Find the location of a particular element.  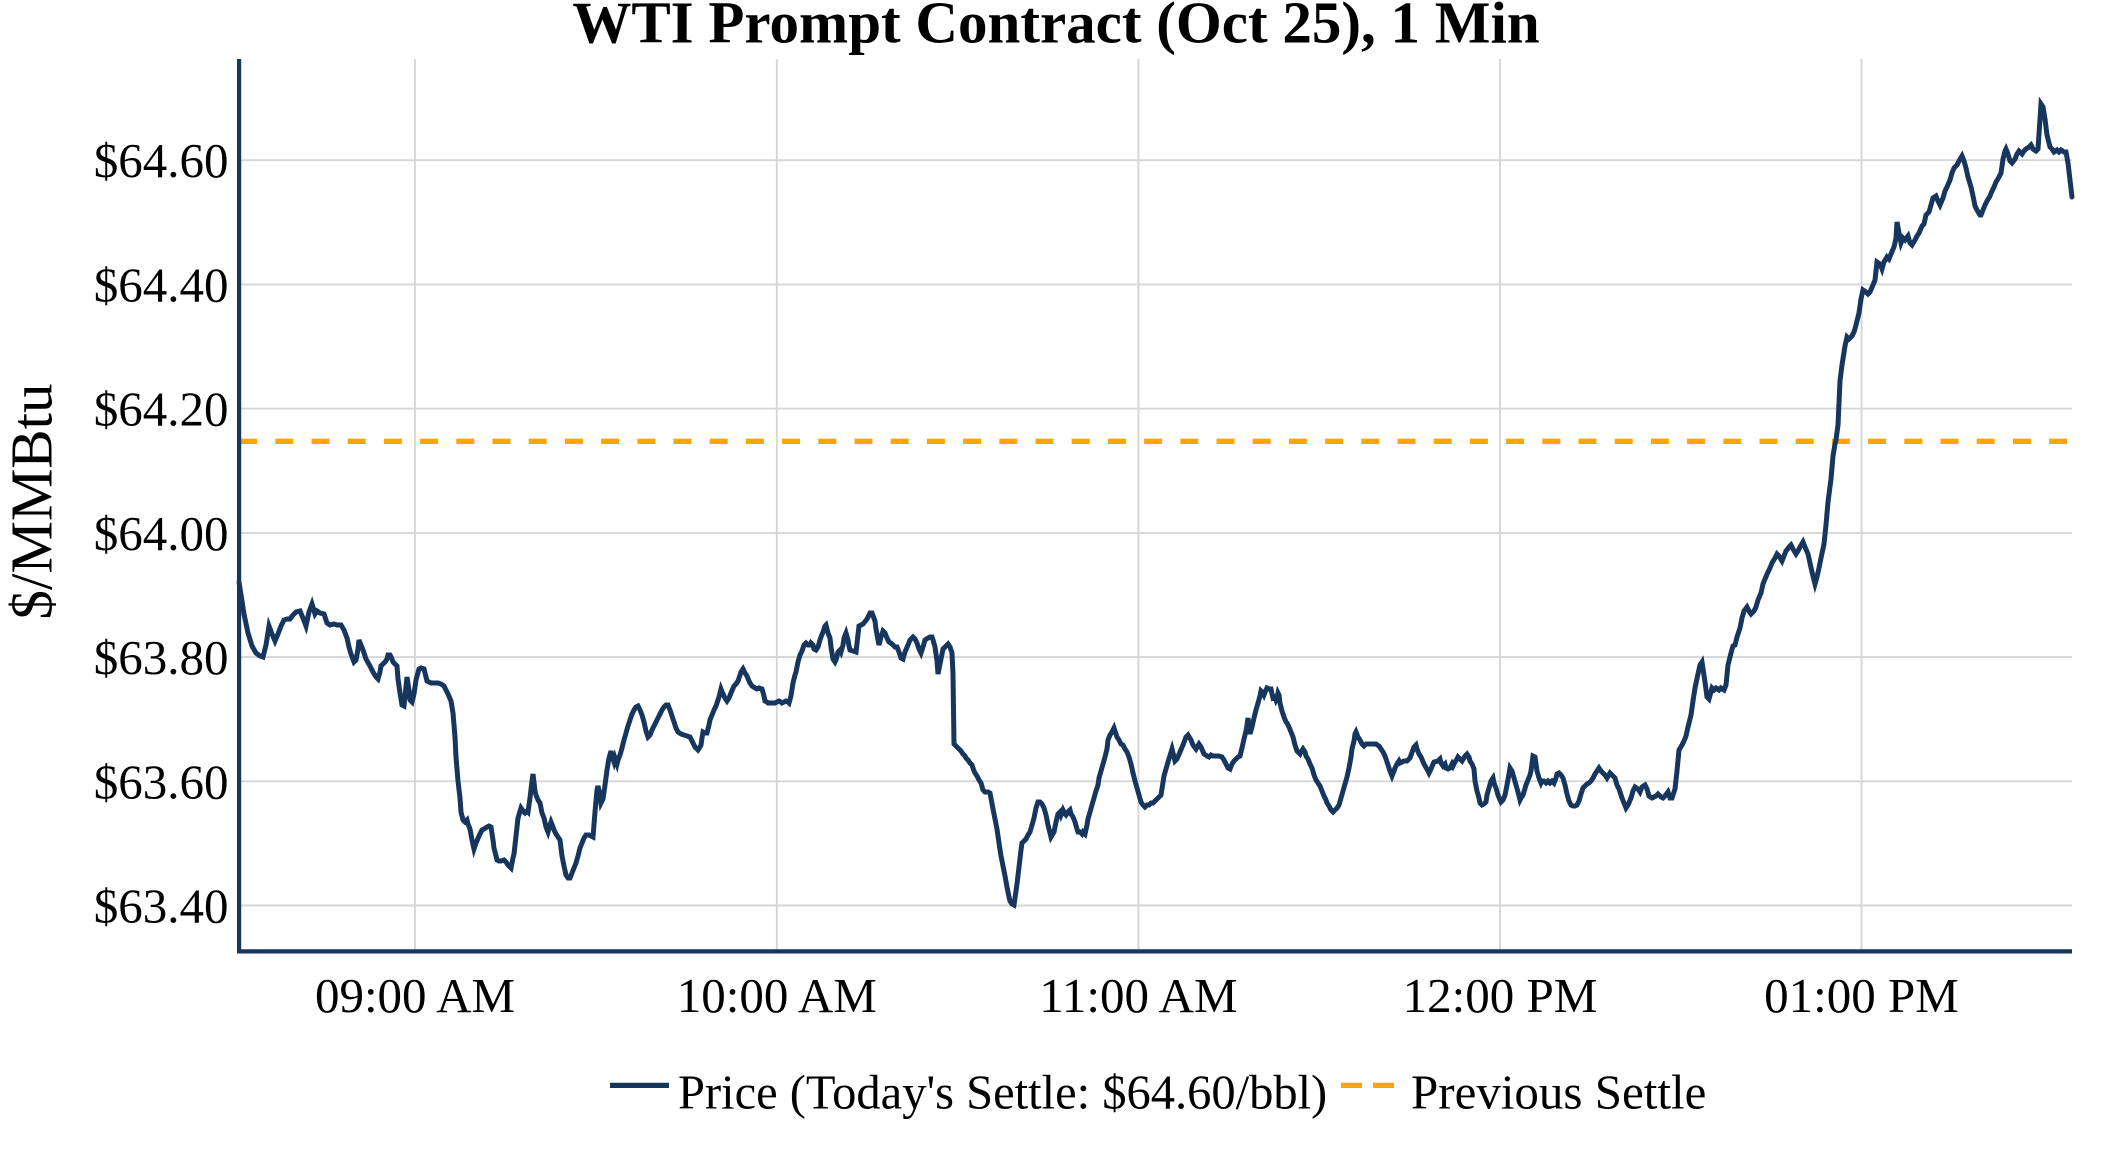

svg-text: 12:00 PM is located at coordinates (1500, 995).